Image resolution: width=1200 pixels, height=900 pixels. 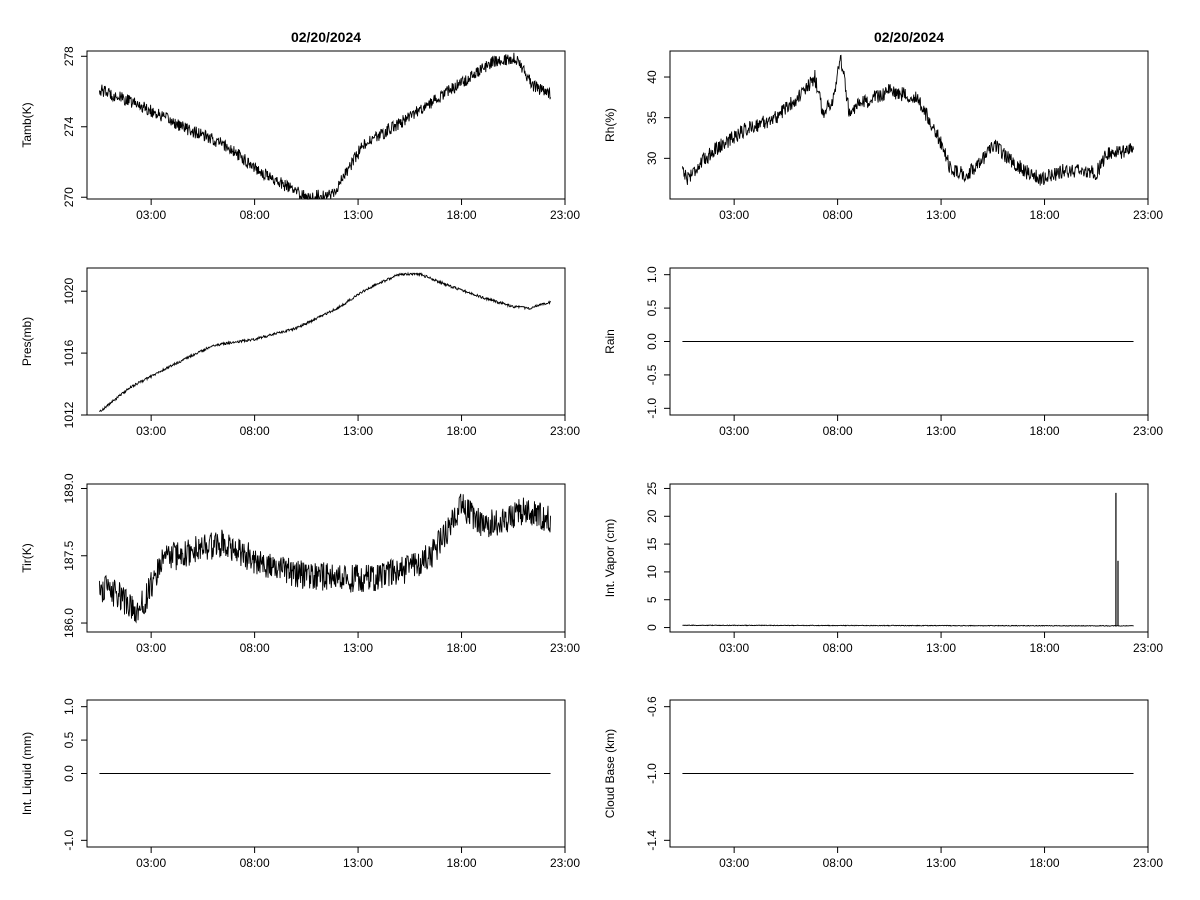 What do you see at coordinates (610, 773) in the screenshot?
I see `y-axis-label: Cloud Base (km)` at bounding box center [610, 773].